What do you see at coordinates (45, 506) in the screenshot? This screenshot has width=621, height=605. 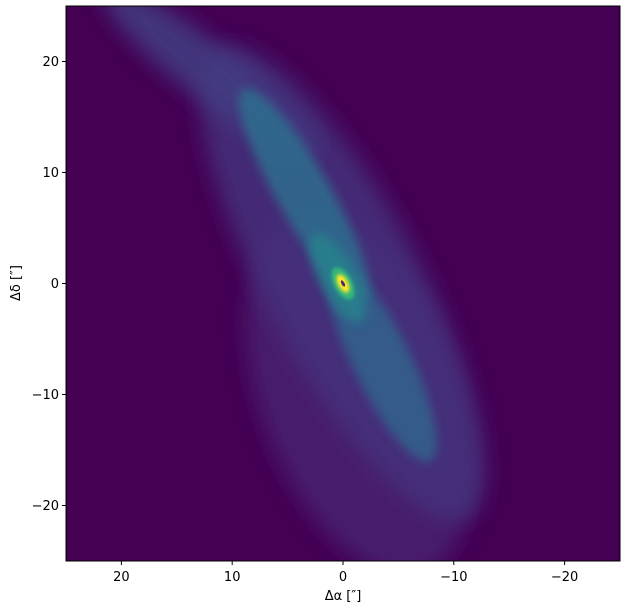 I see `y-tick-label: −20` at bounding box center [45, 506].